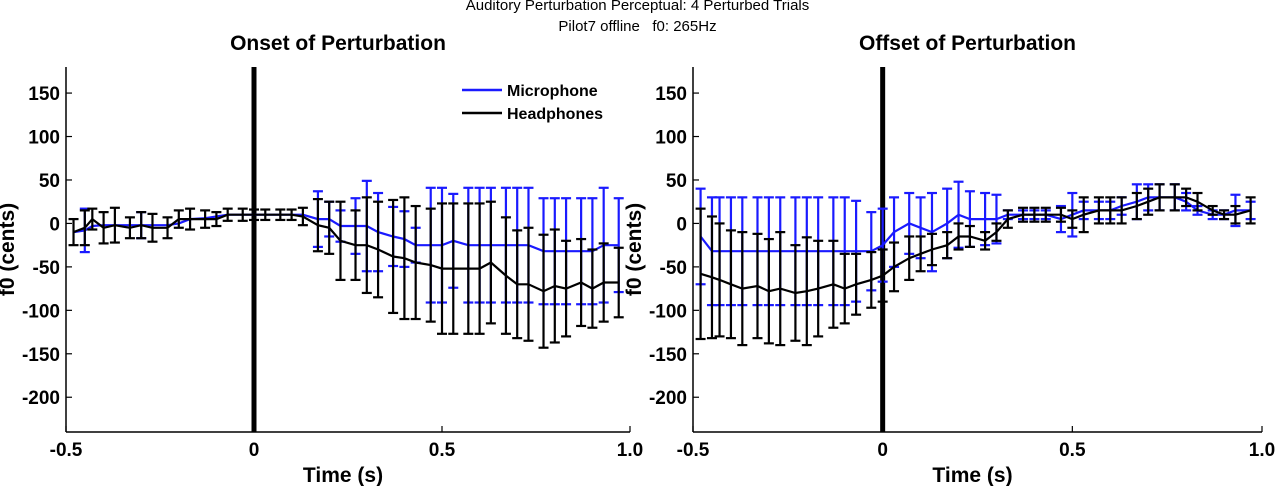 Image resolution: width=1275 pixels, height=486 pixels. What do you see at coordinates (555, 114) in the screenshot?
I see `legend-label: Headphones` at bounding box center [555, 114].